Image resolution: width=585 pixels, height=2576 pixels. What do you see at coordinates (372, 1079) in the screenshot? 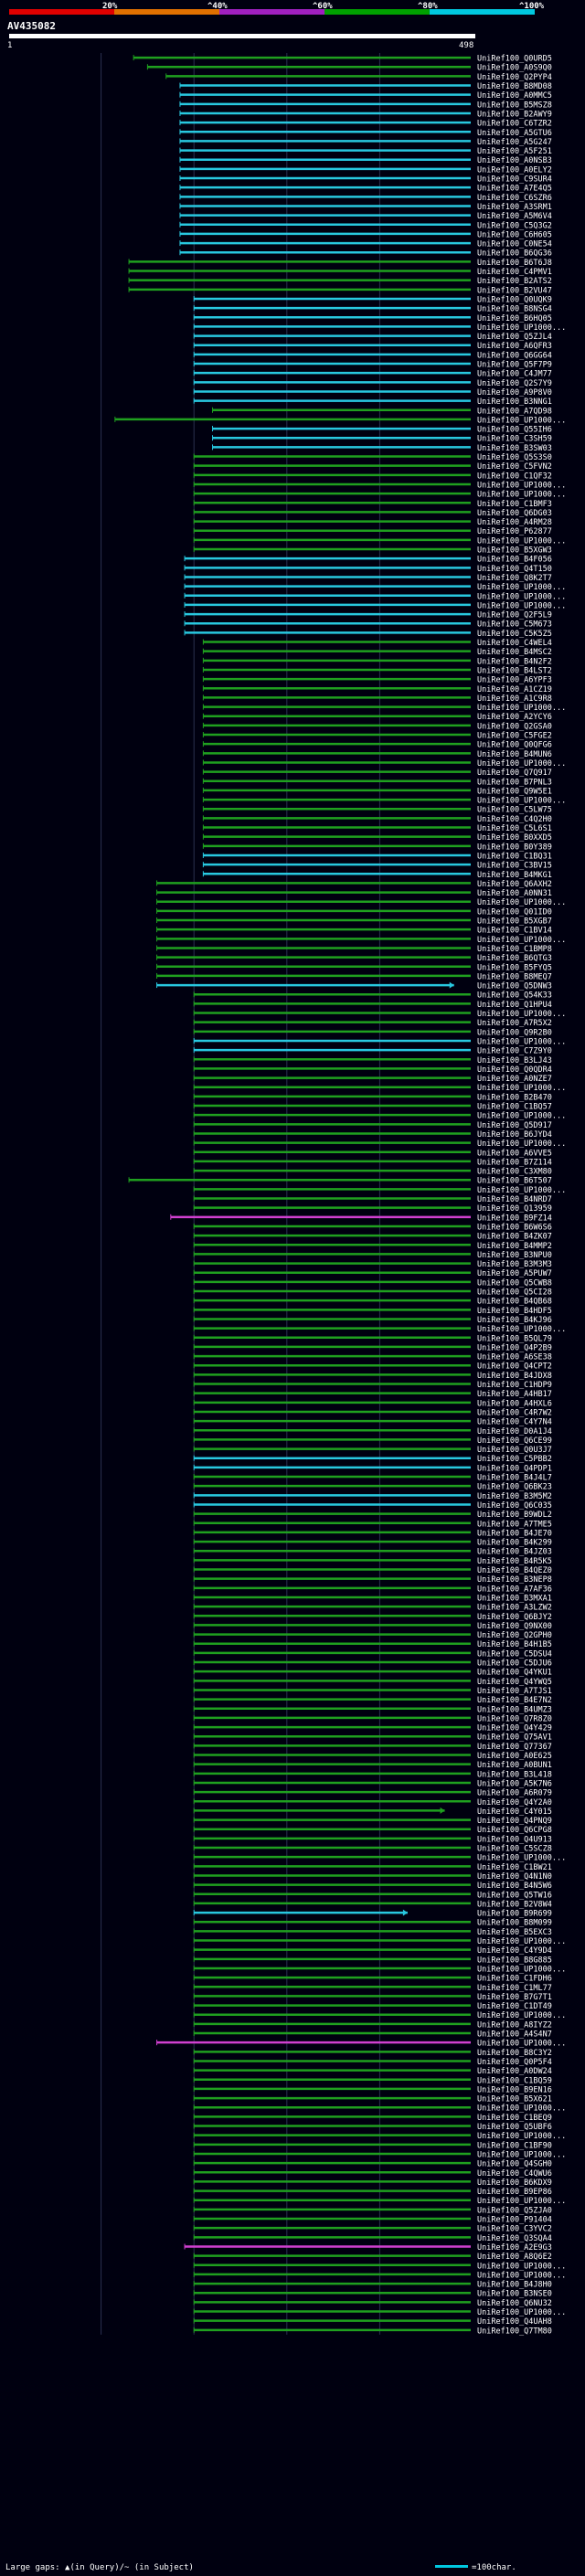
I see `hit-row: UniRef100_A0NZE7` at bounding box center [372, 1079].